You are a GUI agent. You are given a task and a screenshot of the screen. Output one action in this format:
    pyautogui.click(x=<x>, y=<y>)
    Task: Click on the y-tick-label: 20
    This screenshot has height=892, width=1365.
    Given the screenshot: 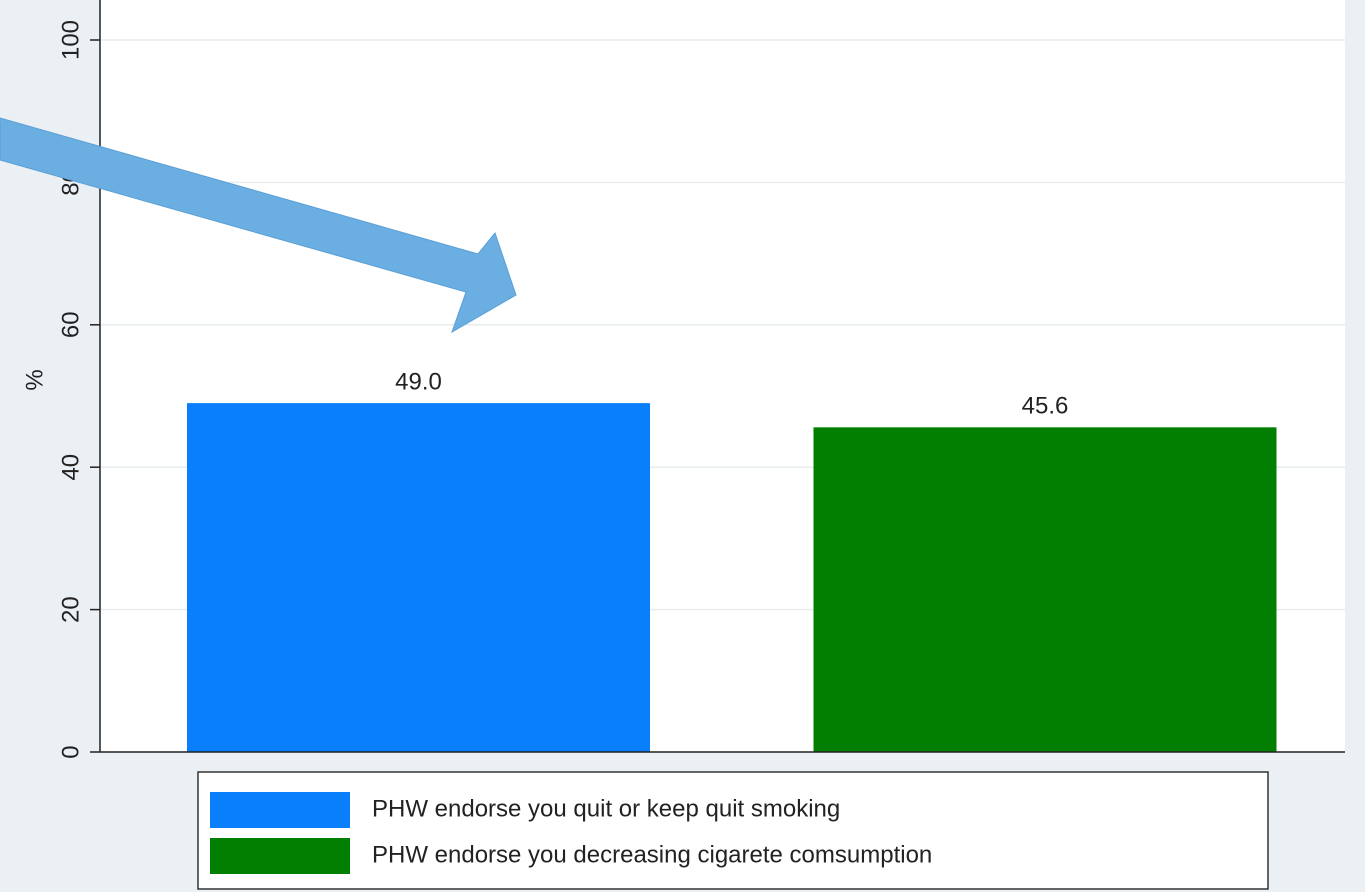 What is the action you would take?
    pyautogui.click(x=70, y=609)
    